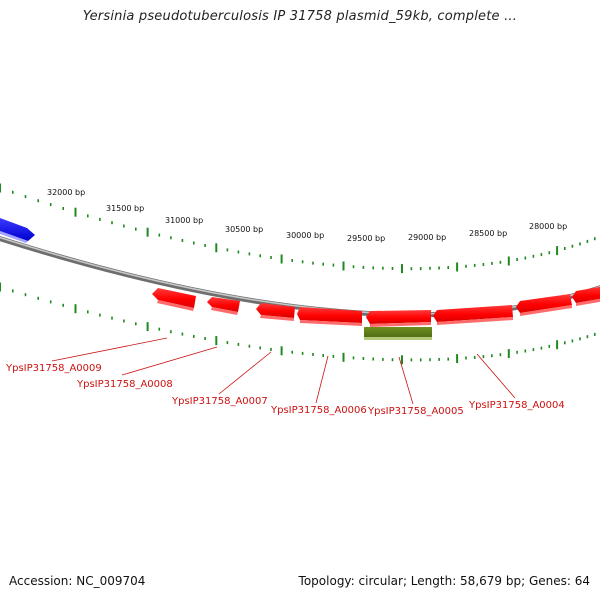 Image resolution: width=600 pixels, height=600 pixels. Describe the element at coordinates (109, 349) in the screenshot. I see `leader-line-A0009` at that location.